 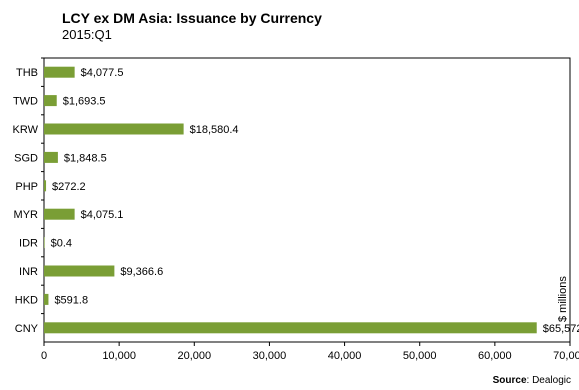 I want to click on x-tick-label: 60,000, so click(x=495, y=356).